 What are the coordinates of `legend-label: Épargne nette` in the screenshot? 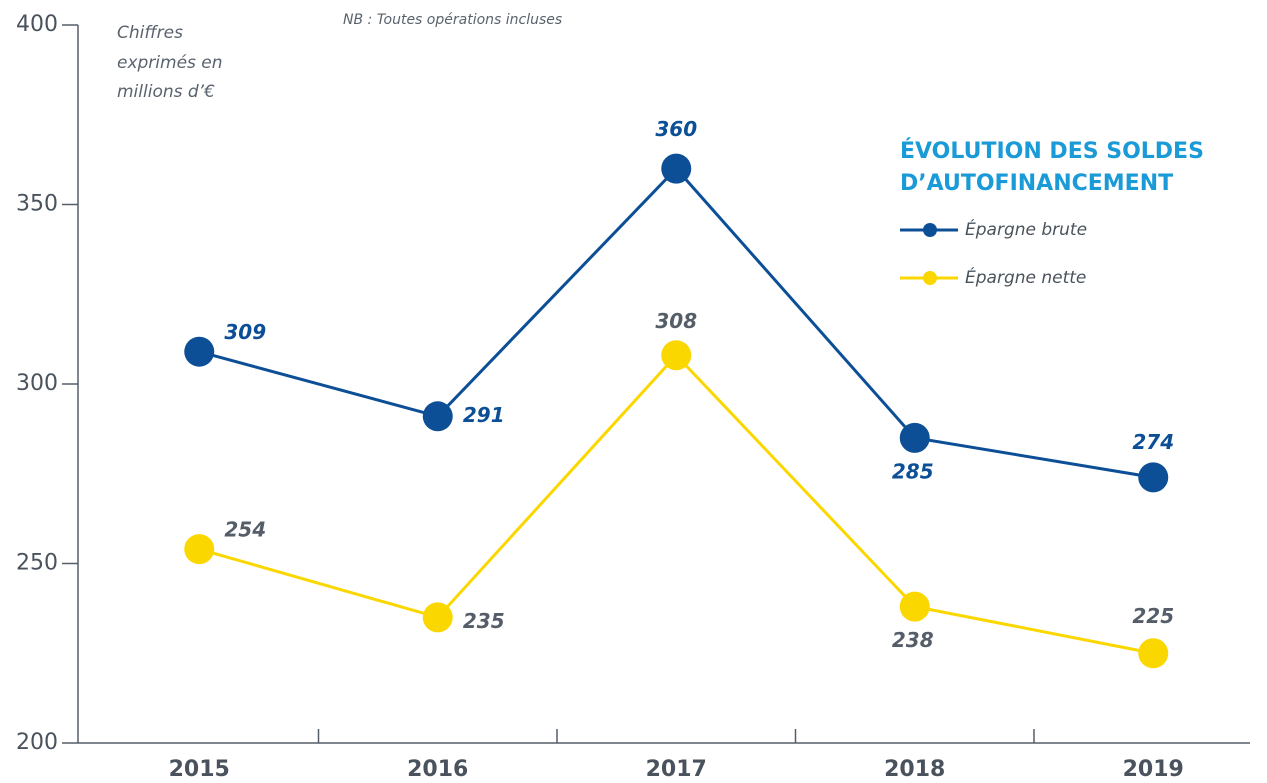 It's located at (1025, 277).